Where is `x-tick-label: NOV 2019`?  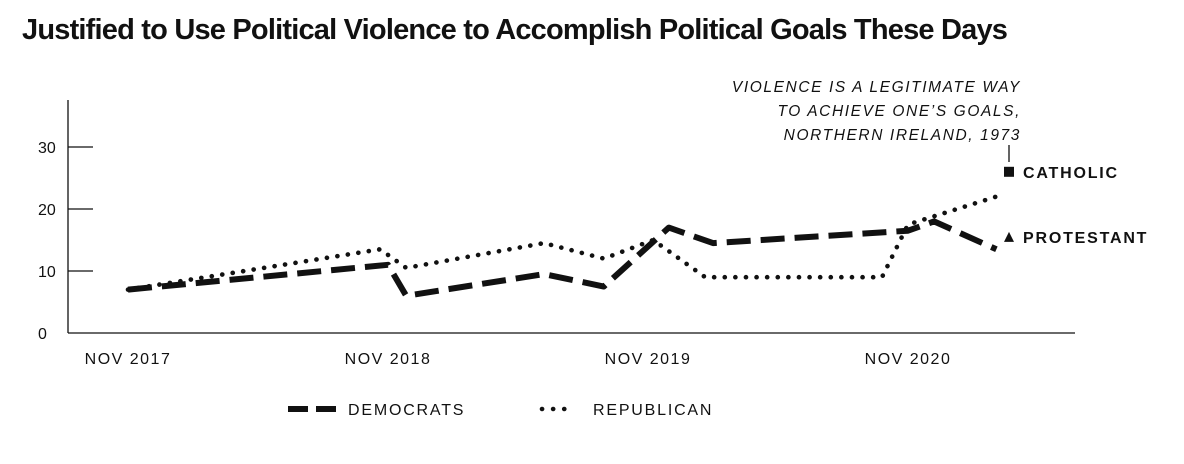
x-tick-label: NOV 2019 is located at coordinates (648, 359).